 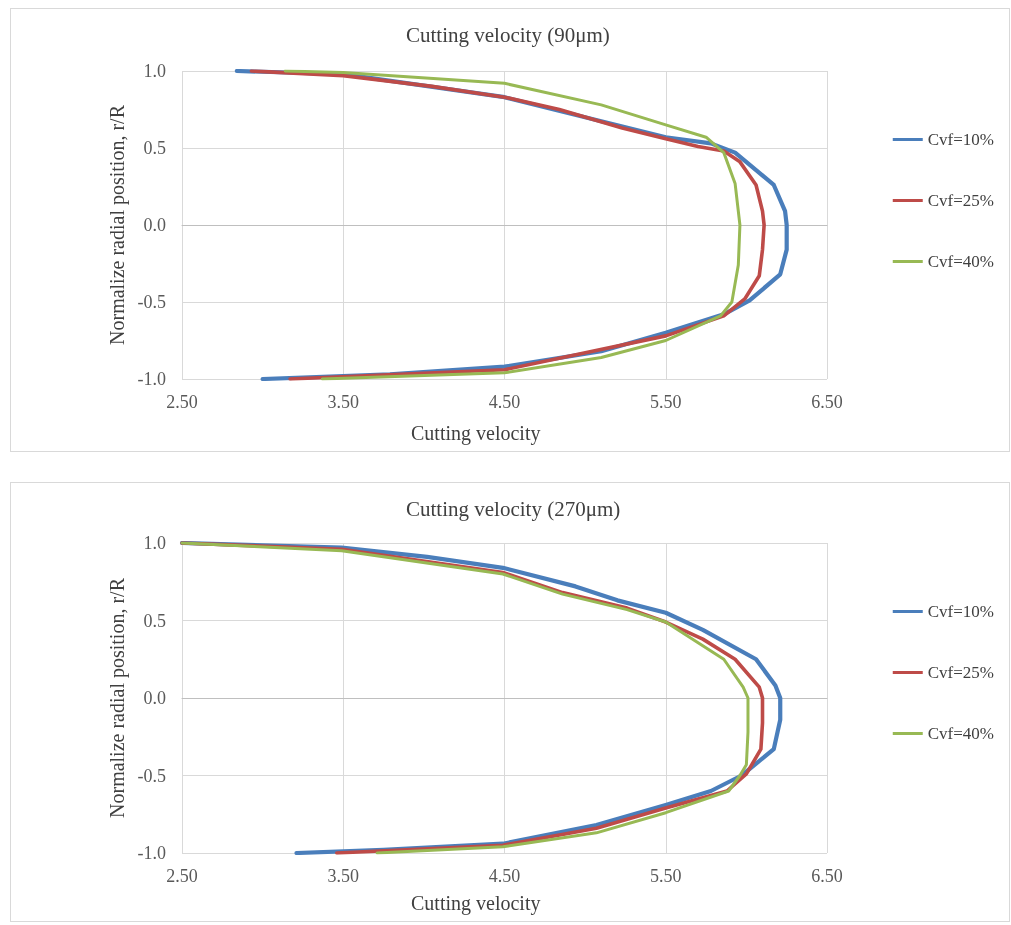 What do you see at coordinates (508, 34) in the screenshot?
I see `chart-title: Cutting velocity (90μm)` at bounding box center [508, 34].